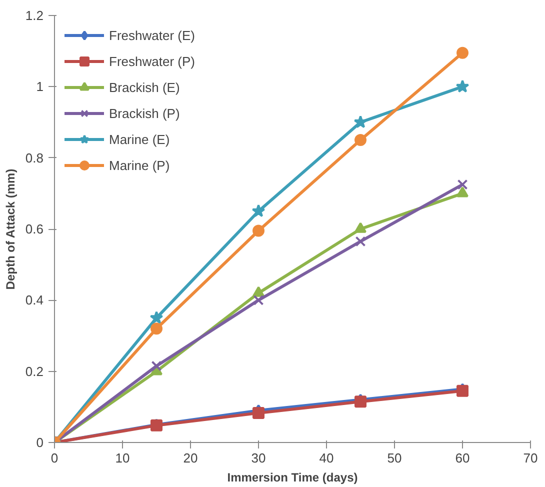  I want to click on y-tick-label: 0, so click(40, 442).